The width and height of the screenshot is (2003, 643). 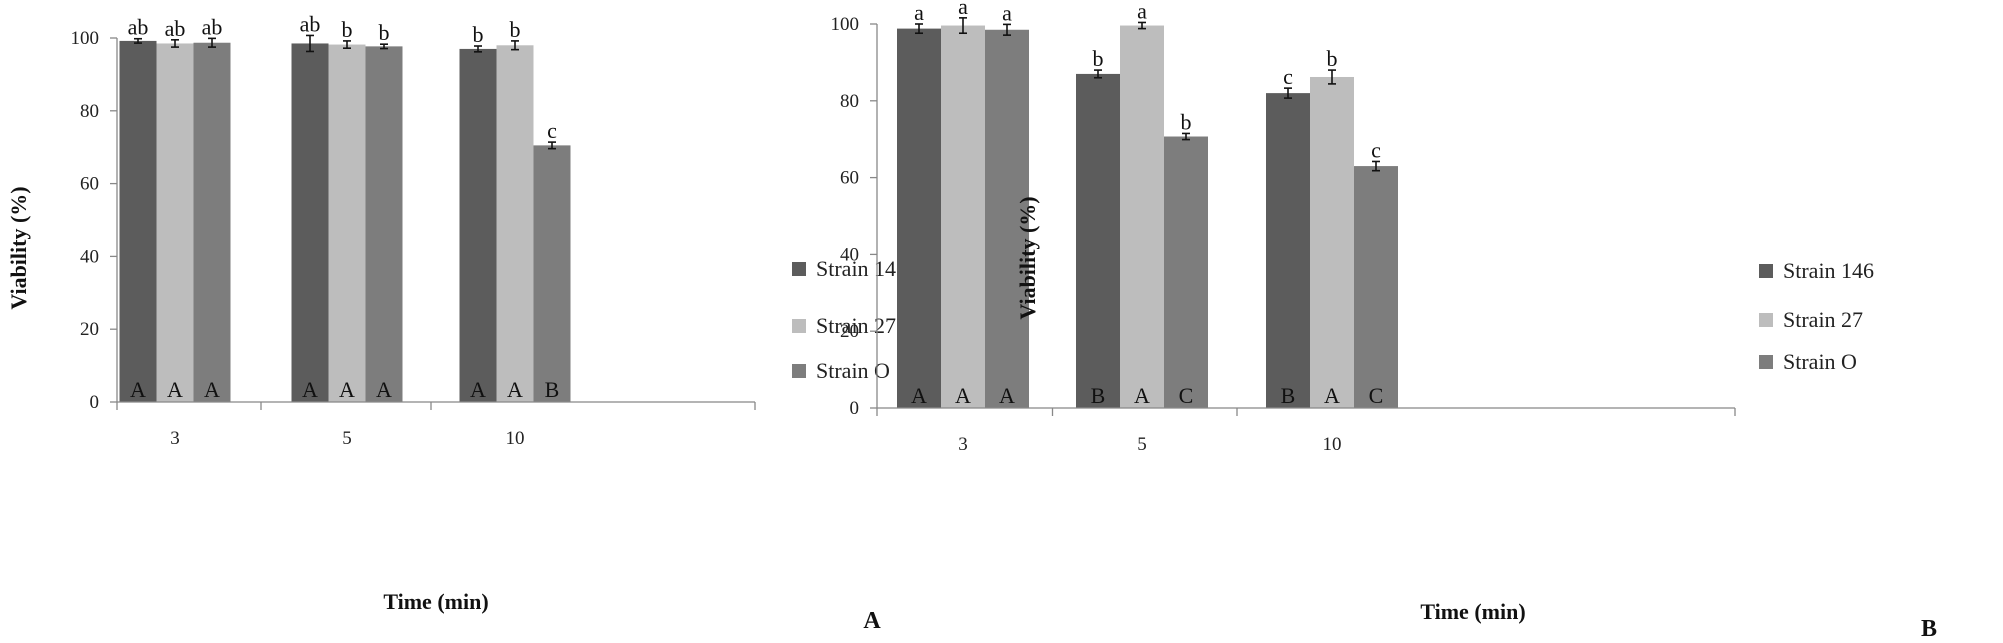 What do you see at coordinates (1929, 629) in the screenshot?
I see `panel-label: B` at bounding box center [1929, 629].